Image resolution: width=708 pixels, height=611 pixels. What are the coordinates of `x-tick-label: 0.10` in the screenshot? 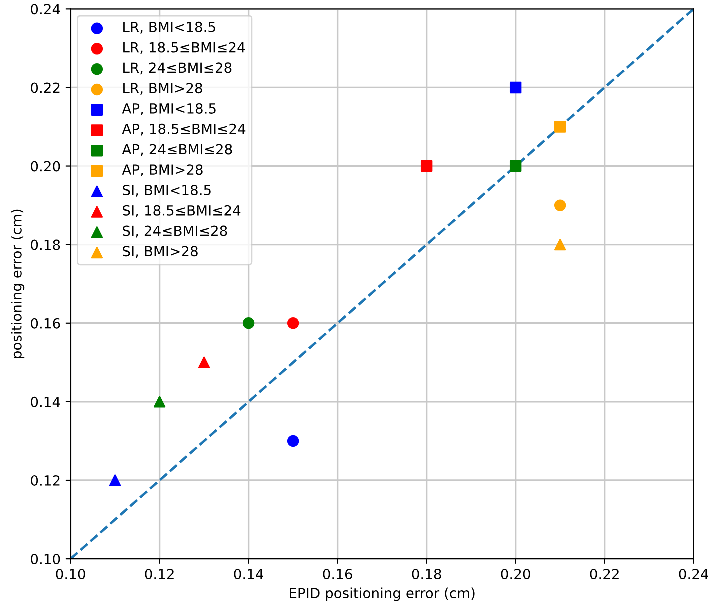 It's located at (71, 574).